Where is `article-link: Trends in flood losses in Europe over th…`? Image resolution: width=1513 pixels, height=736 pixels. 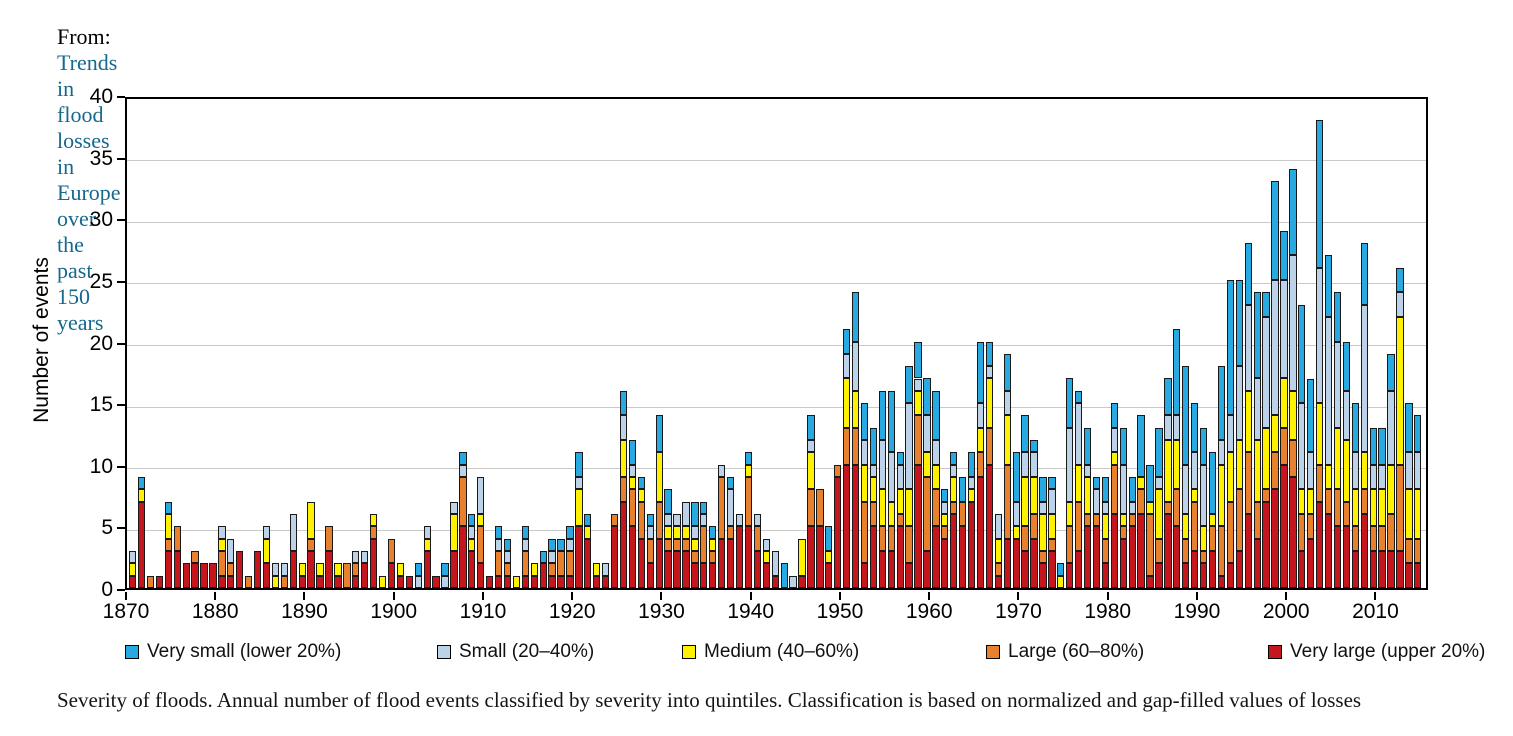 article-link: Trends in flood losses in Europe over th… is located at coordinates (89, 192).